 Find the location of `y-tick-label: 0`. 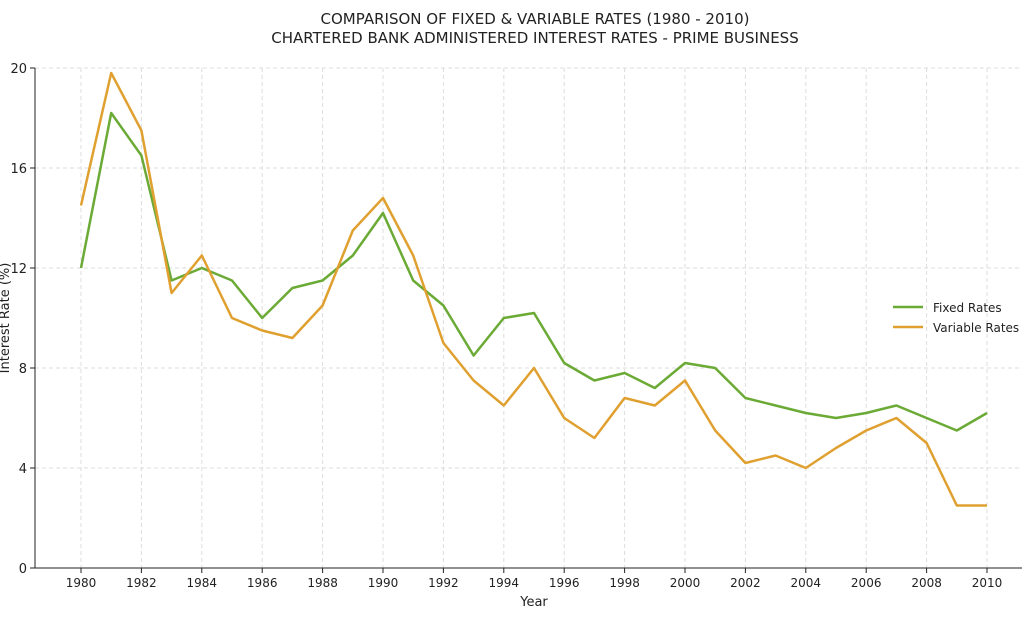

y-tick-label: 0 is located at coordinates (23, 569).